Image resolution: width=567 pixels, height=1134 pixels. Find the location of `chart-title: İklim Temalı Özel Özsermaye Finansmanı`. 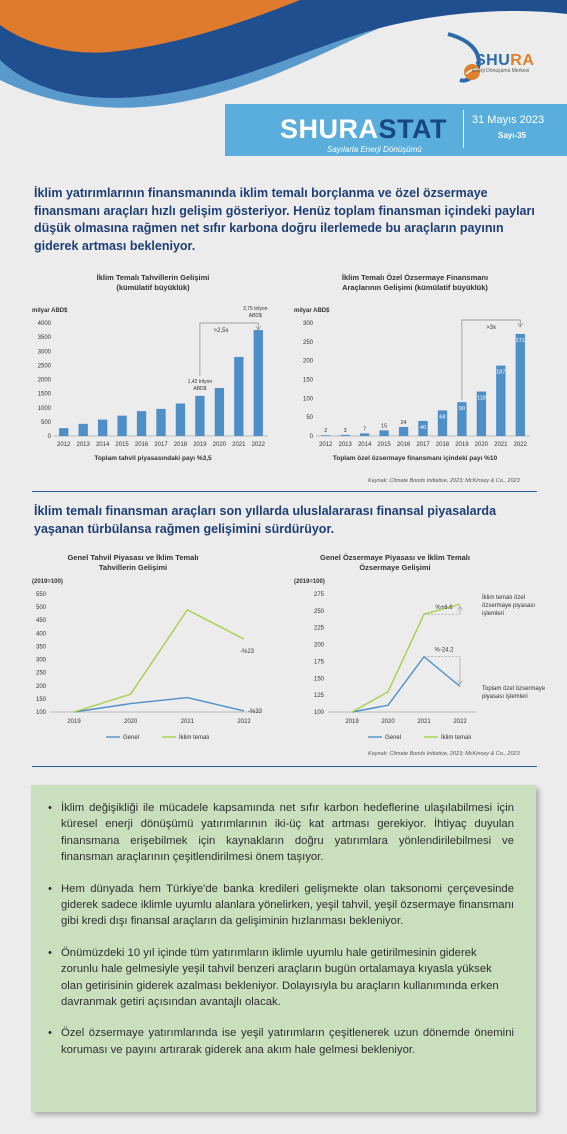

chart-title: İklim Temalı Özel Özsermaye Finansmanı is located at coordinates (415, 277).